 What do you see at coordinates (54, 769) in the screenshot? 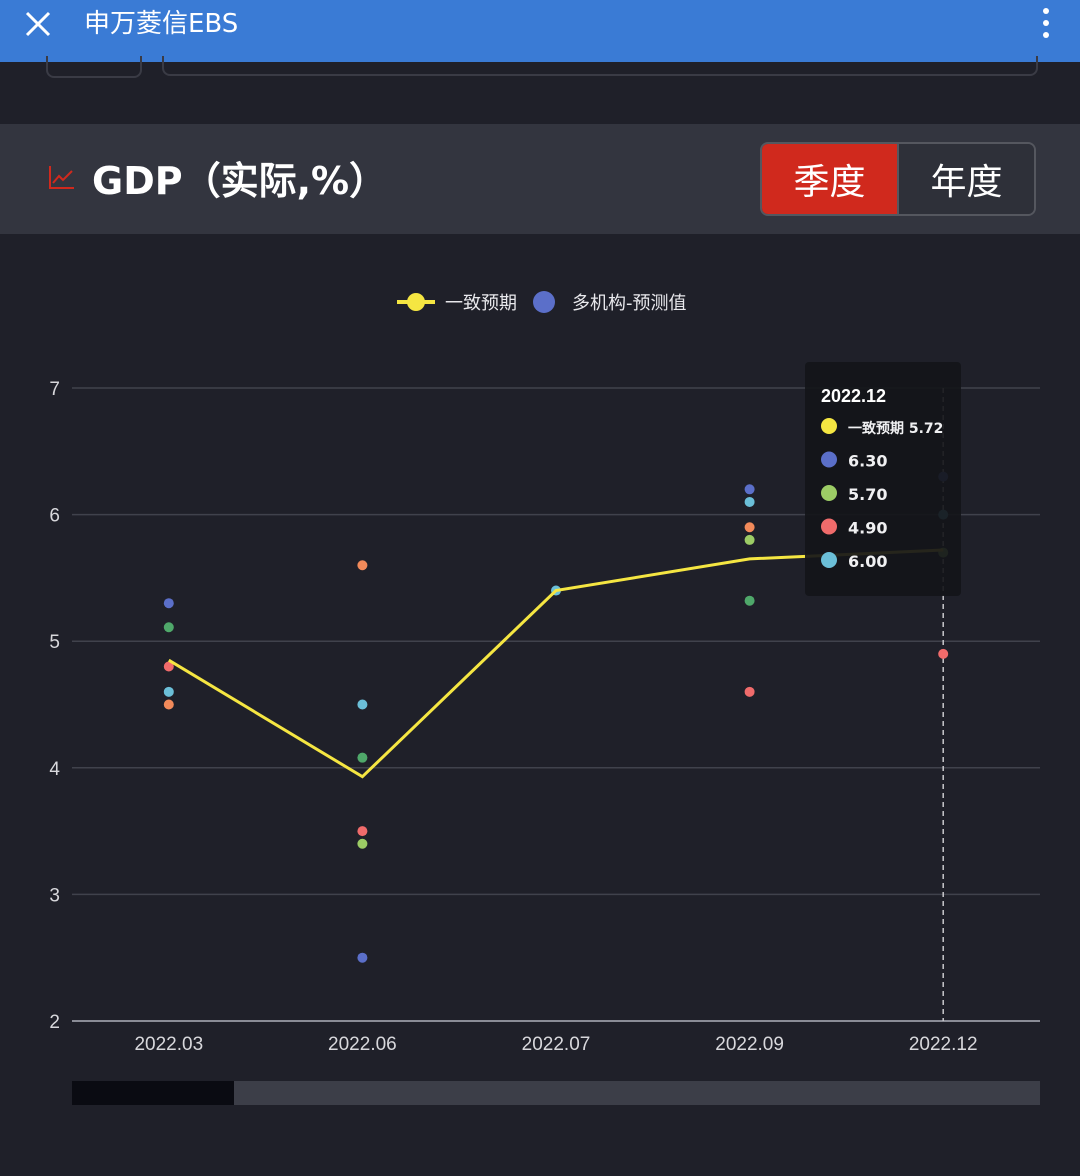
I see `y-tick-label: 4` at bounding box center [54, 769].